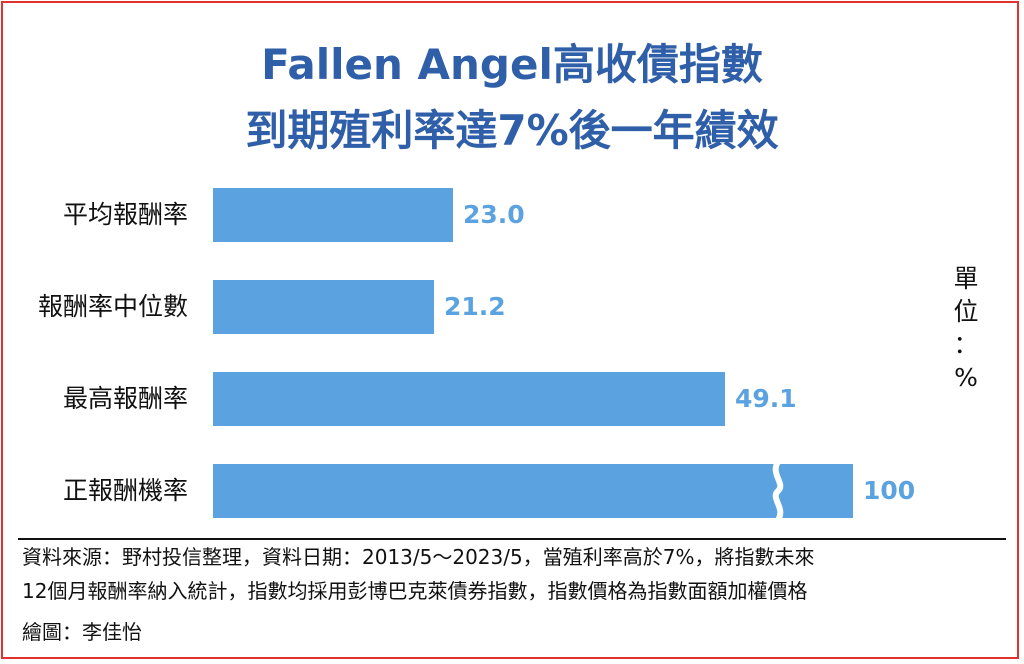 The height and width of the screenshot is (664, 1024). I want to click on category-label: 最高報酬率, so click(125, 398).